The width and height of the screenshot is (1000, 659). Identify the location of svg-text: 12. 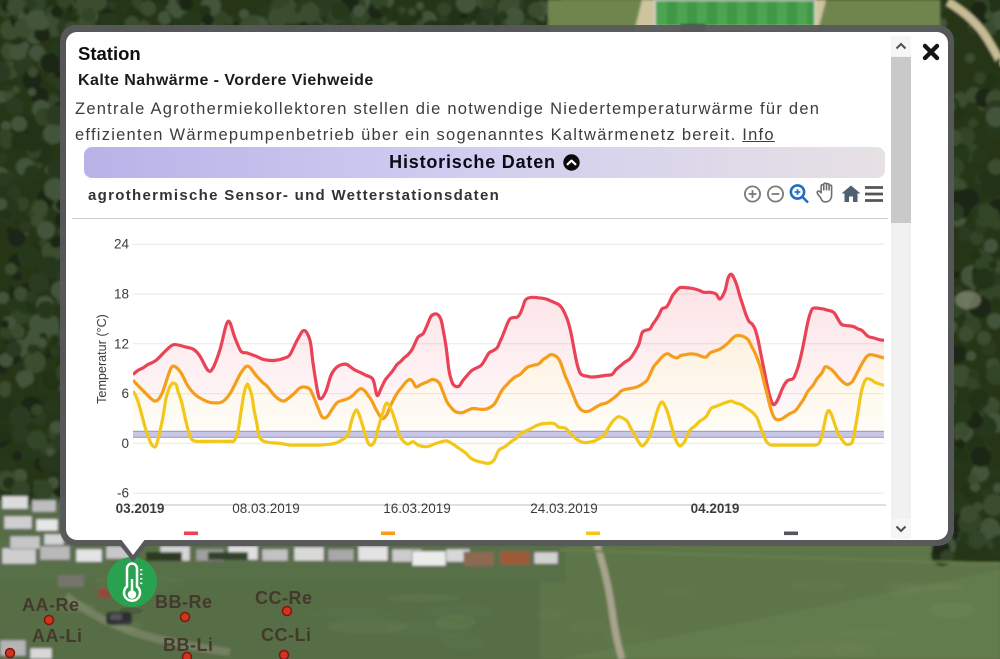
(121, 343).